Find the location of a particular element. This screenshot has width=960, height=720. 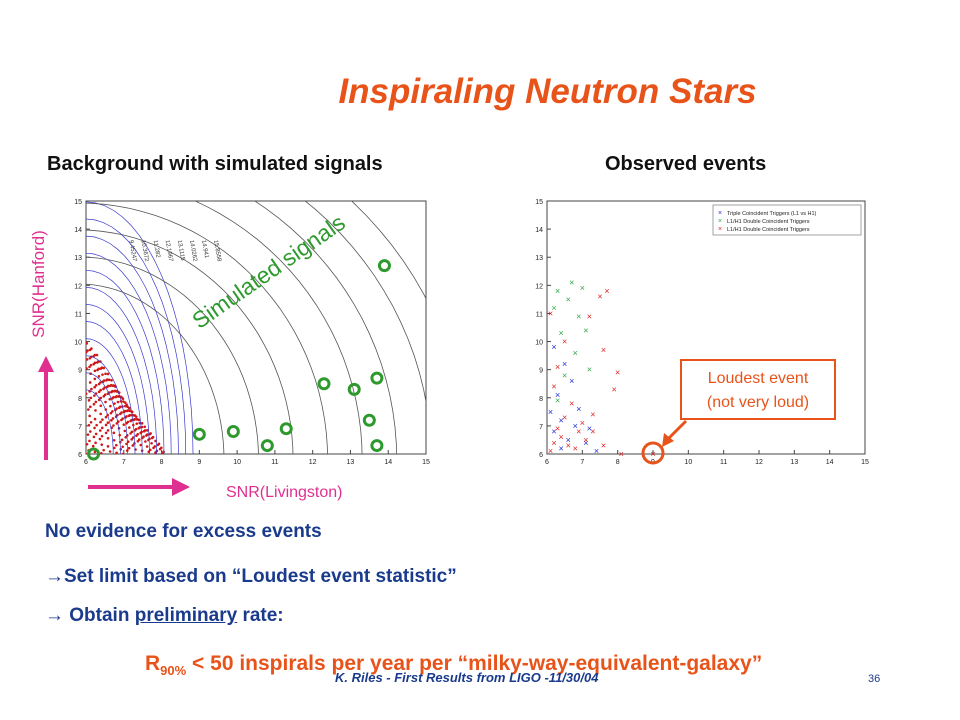

y-tick-label: 10 is located at coordinates (539, 343).